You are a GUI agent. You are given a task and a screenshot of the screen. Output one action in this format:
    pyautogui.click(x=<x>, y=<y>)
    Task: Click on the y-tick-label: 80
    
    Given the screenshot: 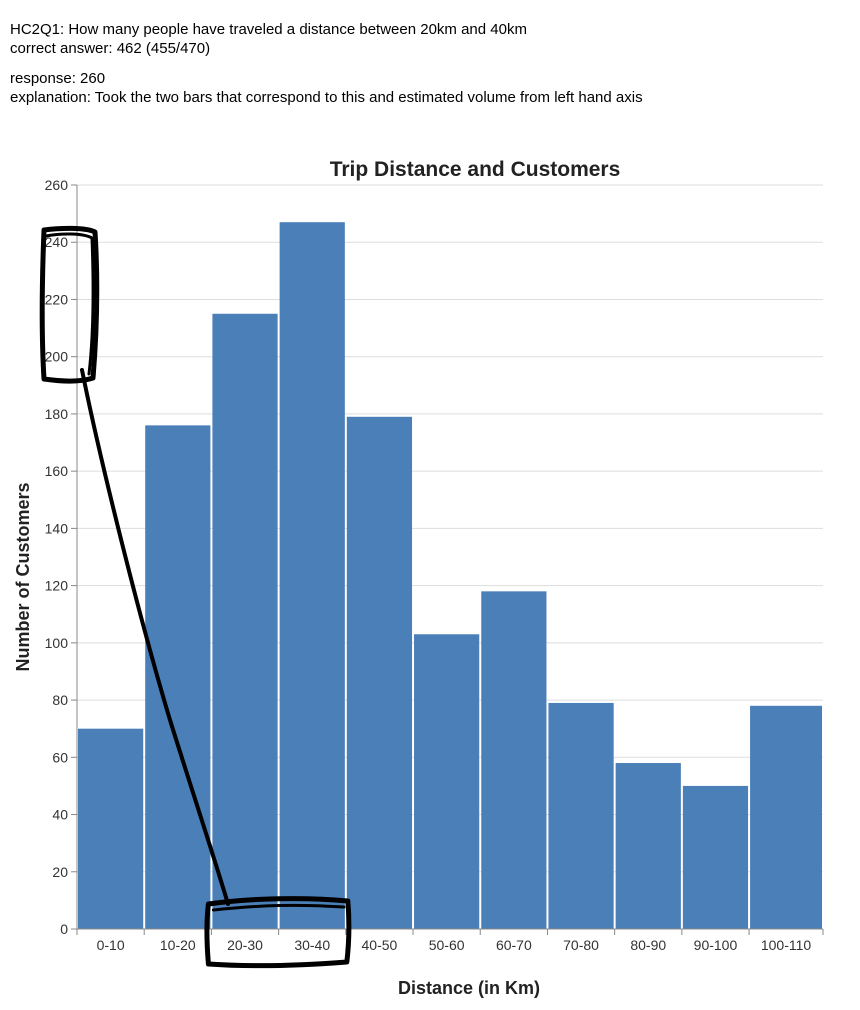 What is the action you would take?
    pyautogui.click(x=60, y=700)
    